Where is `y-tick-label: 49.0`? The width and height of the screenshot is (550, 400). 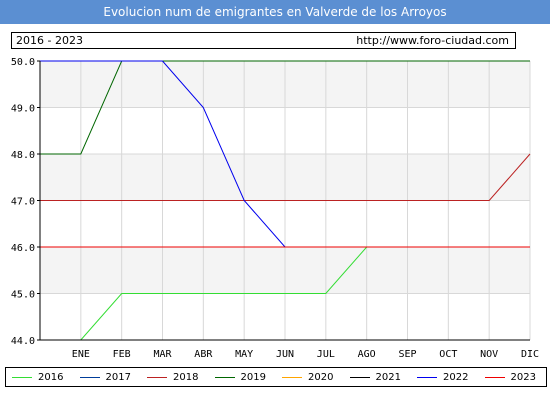 y-tick-label: 49.0 is located at coordinates (23, 109).